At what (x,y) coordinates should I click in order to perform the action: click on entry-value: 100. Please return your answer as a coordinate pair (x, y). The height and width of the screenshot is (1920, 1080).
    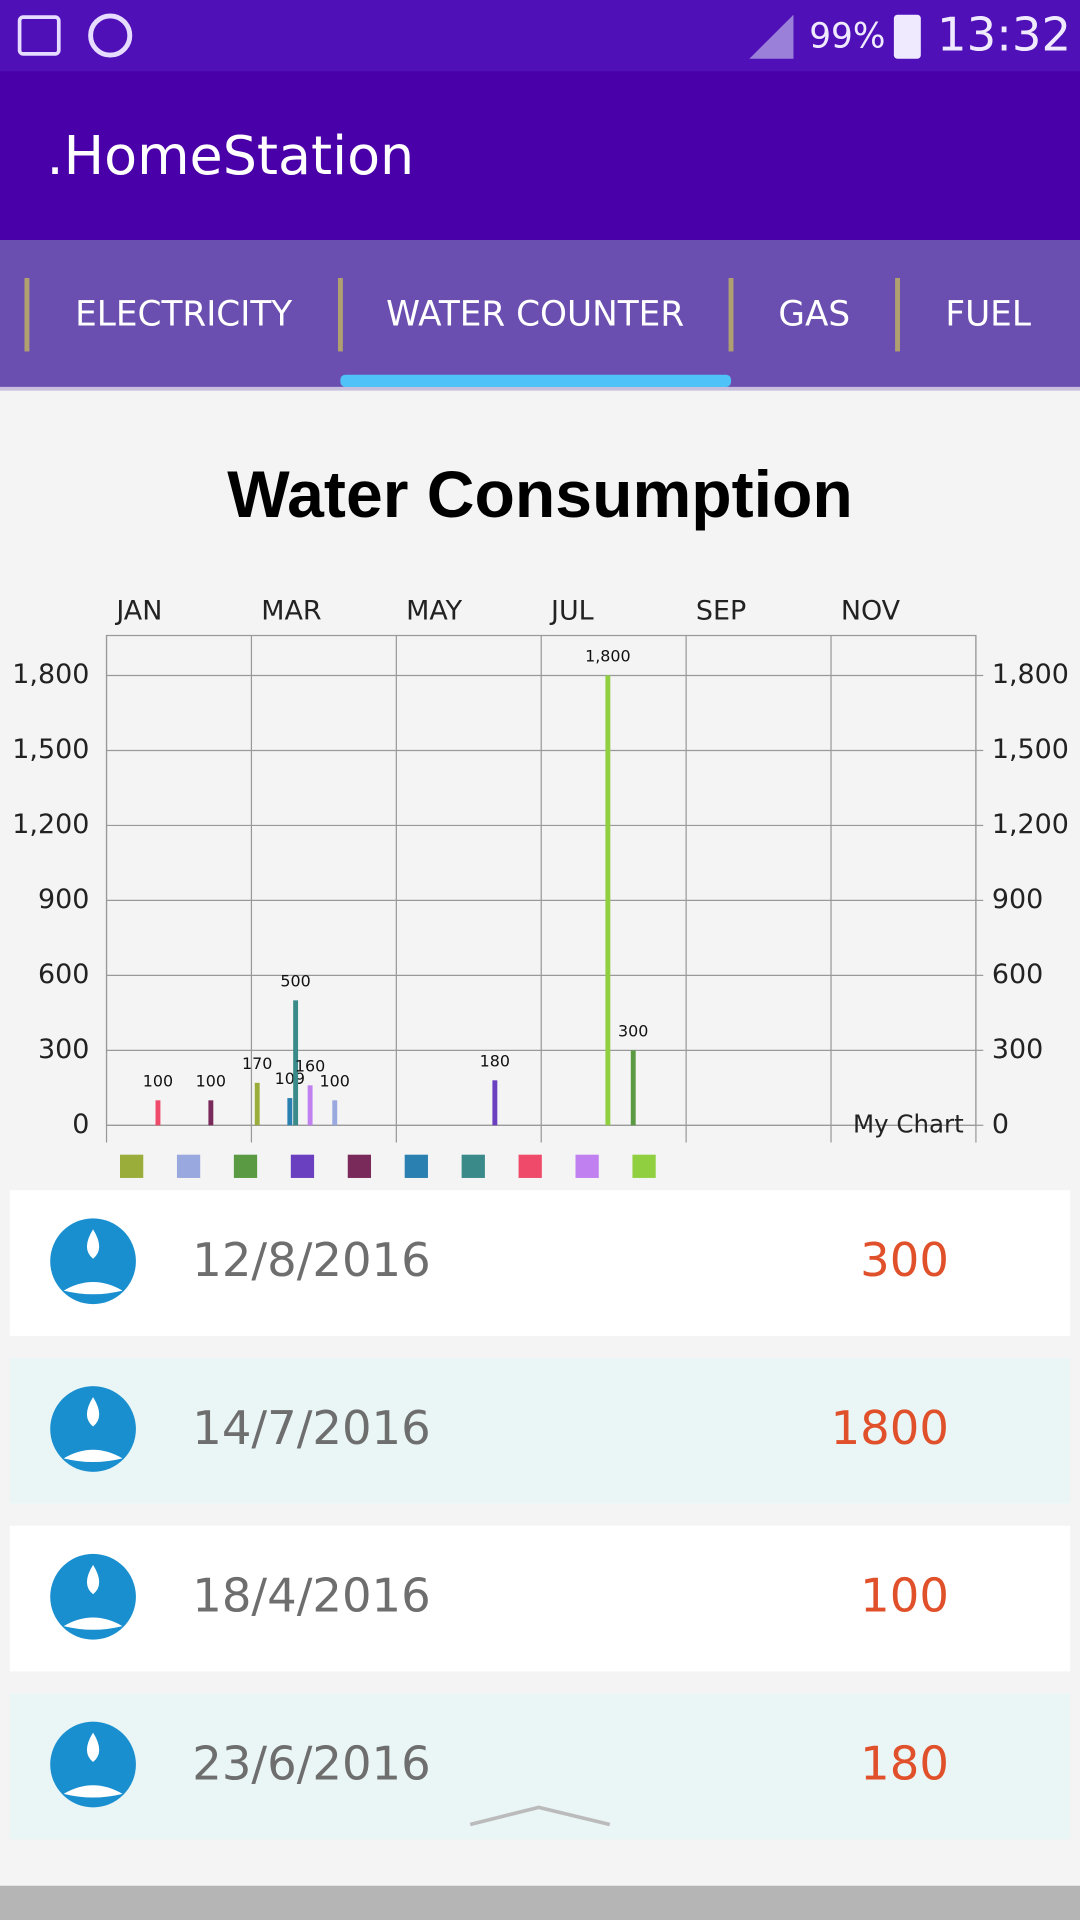
    Looking at the image, I should click on (904, 1596).